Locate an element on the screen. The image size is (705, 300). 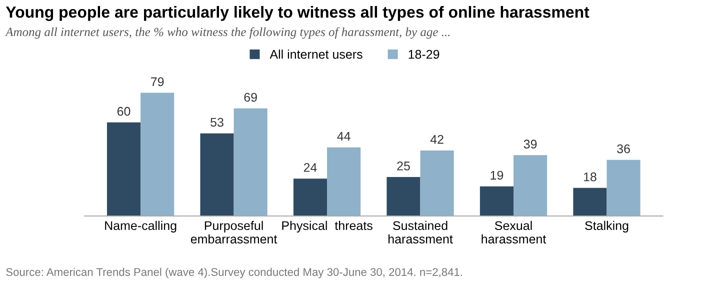
data-label: 25 is located at coordinates (403, 166).